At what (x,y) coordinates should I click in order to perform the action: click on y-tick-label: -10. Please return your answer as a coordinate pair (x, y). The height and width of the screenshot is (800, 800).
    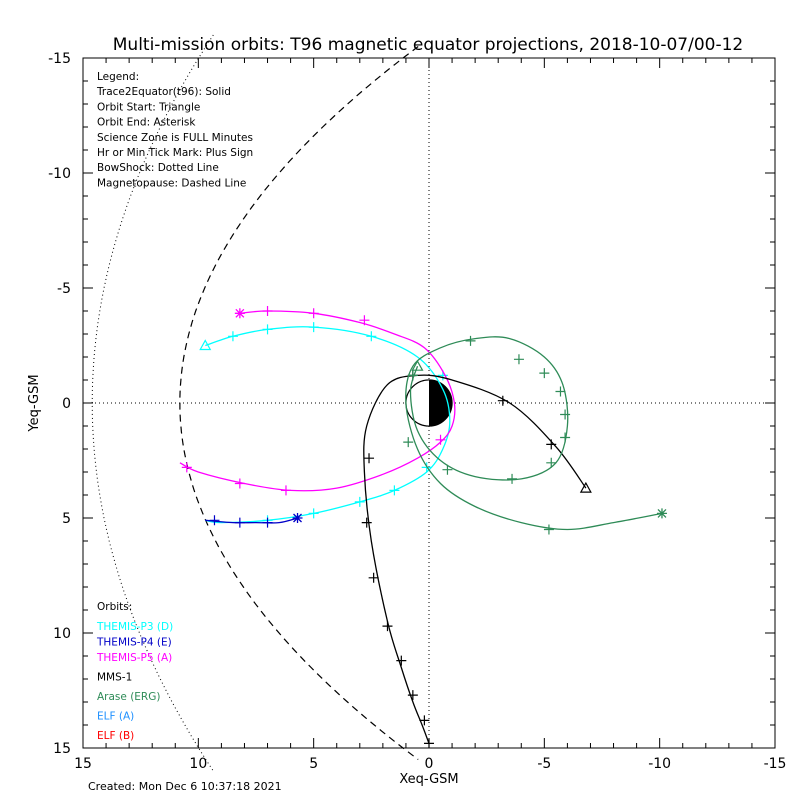
    Looking at the image, I should click on (59, 174).